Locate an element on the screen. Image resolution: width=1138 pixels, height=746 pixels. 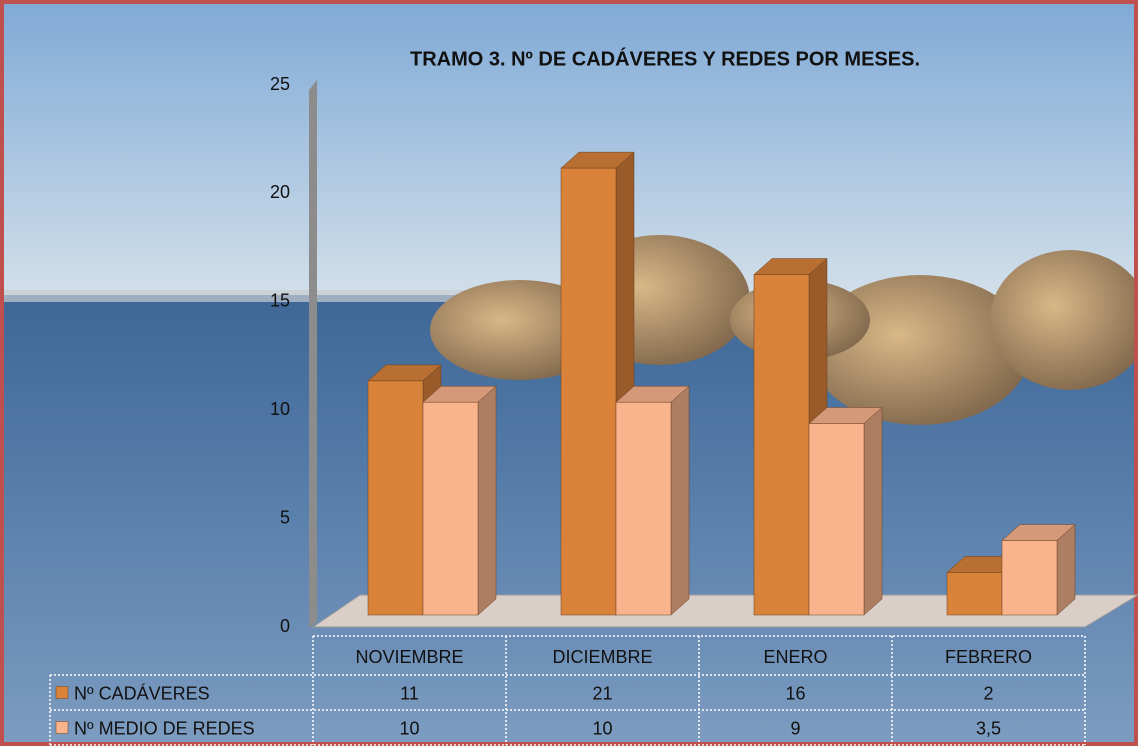
data-table-value: 3,5 is located at coordinates (988, 728).